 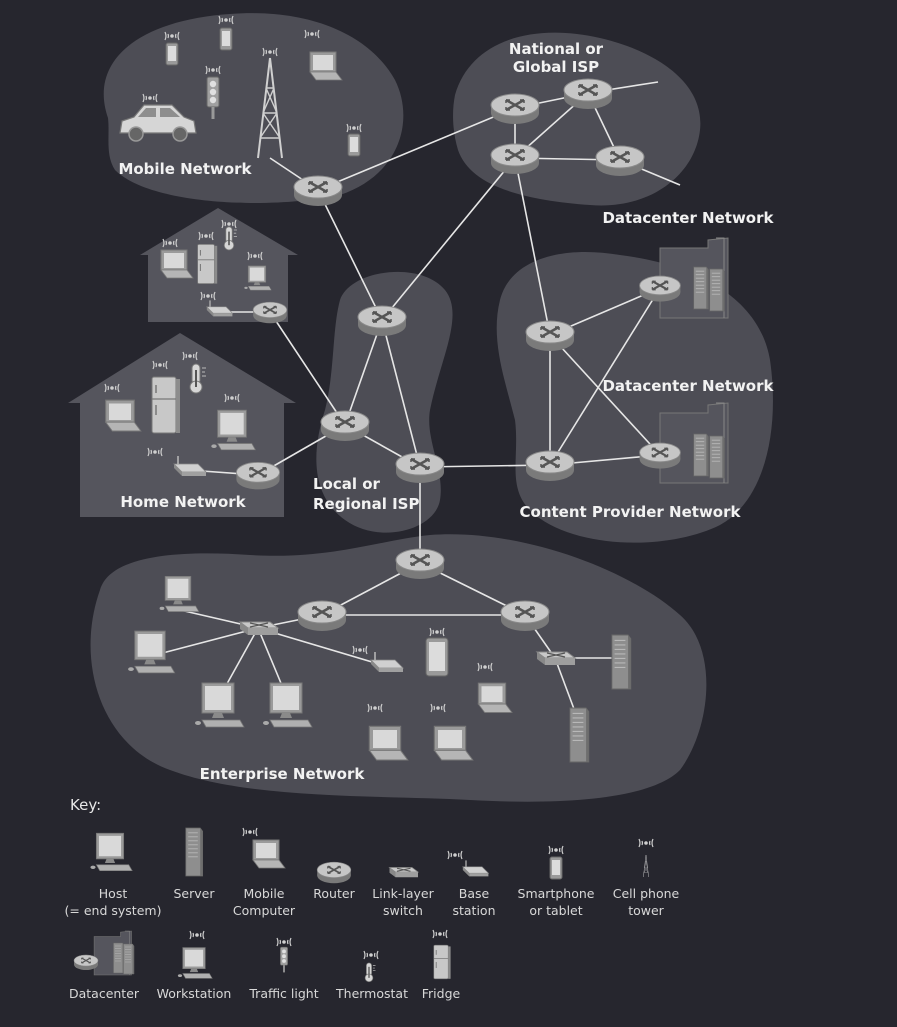 I want to click on cell-tower-icon, so click(x=646, y=866).